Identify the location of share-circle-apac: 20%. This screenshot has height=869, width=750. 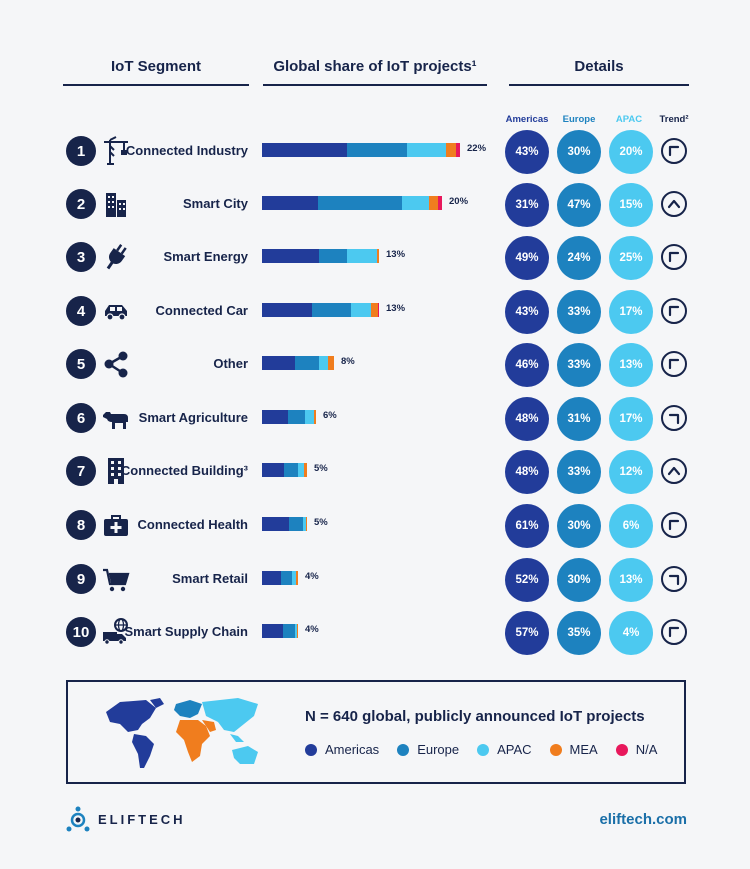
(631, 152).